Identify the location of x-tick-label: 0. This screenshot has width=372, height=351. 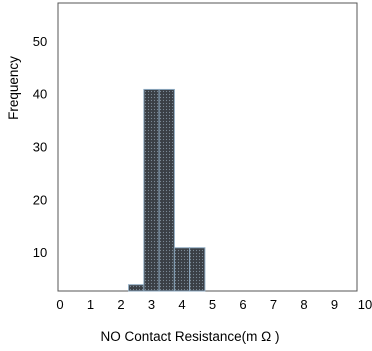
(59, 304).